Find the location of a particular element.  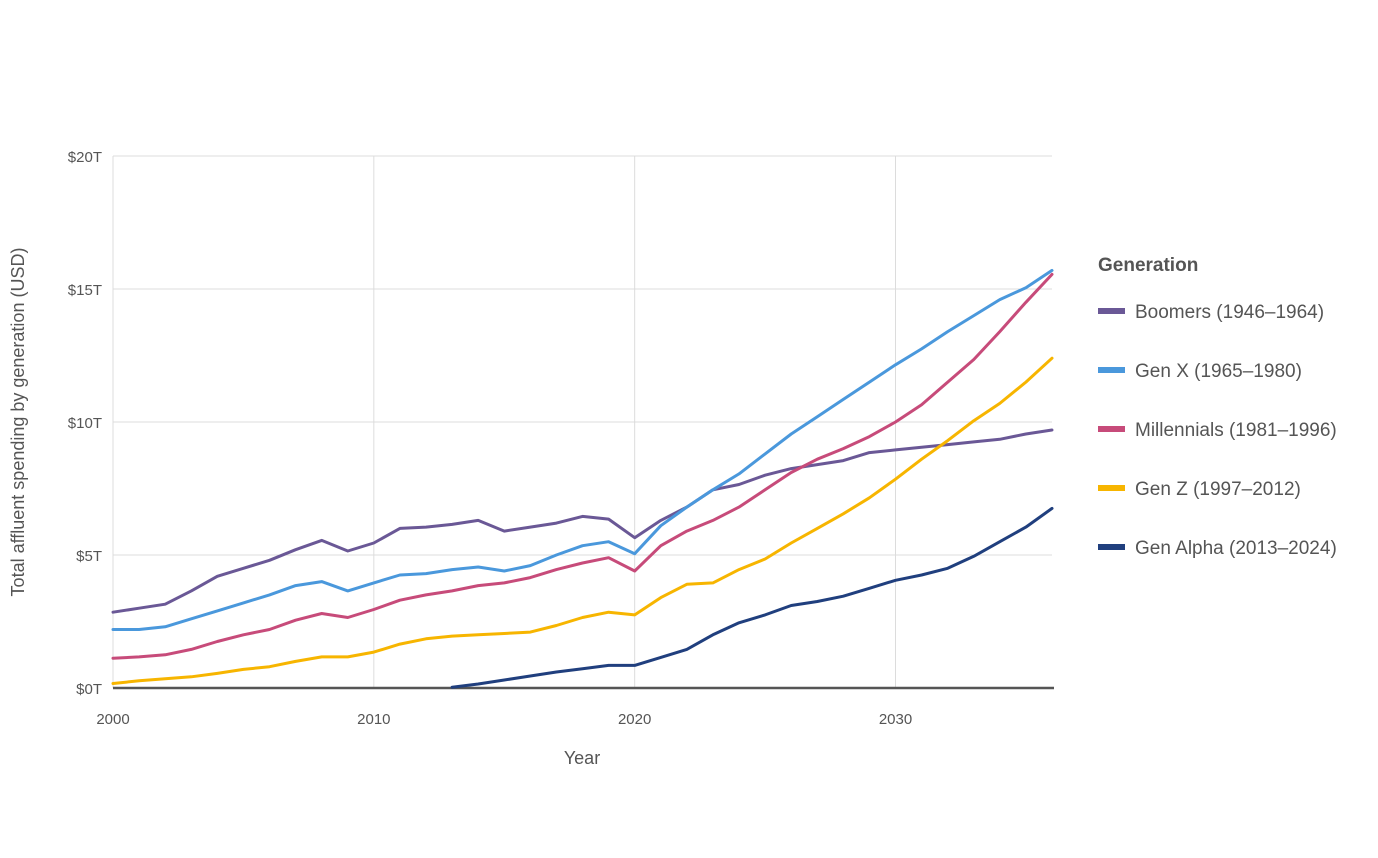

legend-label: Boomers (1946–1964) is located at coordinates (1229, 312).